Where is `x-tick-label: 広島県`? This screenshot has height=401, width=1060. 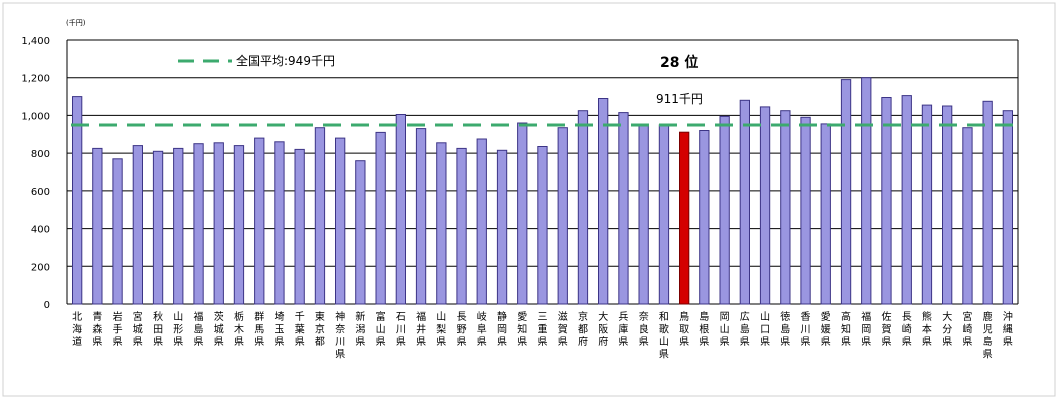 x-tick-label: 広島県 is located at coordinates (745, 329).